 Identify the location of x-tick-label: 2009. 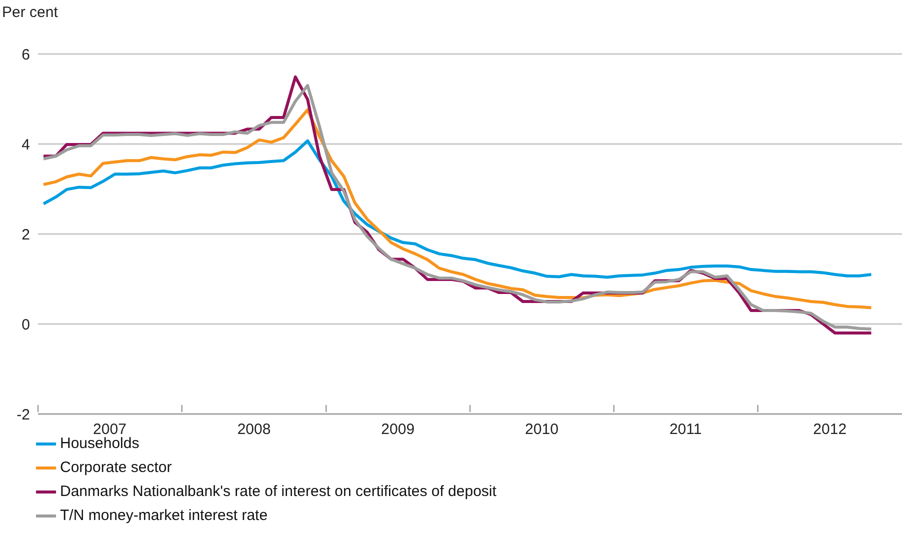
(398, 429).